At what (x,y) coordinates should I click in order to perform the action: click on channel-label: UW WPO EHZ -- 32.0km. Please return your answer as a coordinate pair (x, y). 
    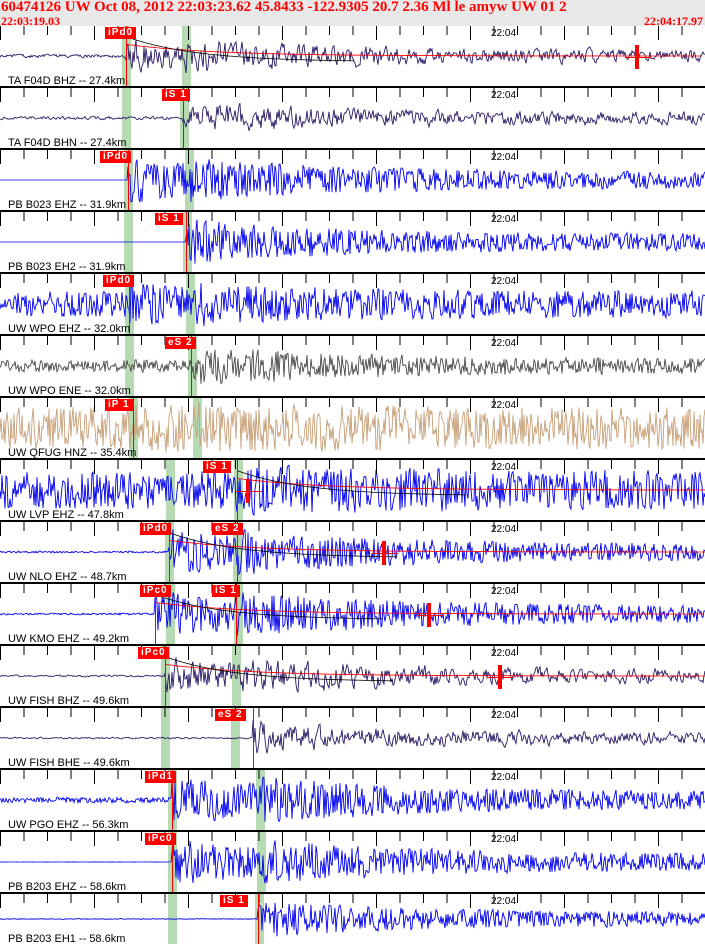
    Looking at the image, I should click on (69, 329).